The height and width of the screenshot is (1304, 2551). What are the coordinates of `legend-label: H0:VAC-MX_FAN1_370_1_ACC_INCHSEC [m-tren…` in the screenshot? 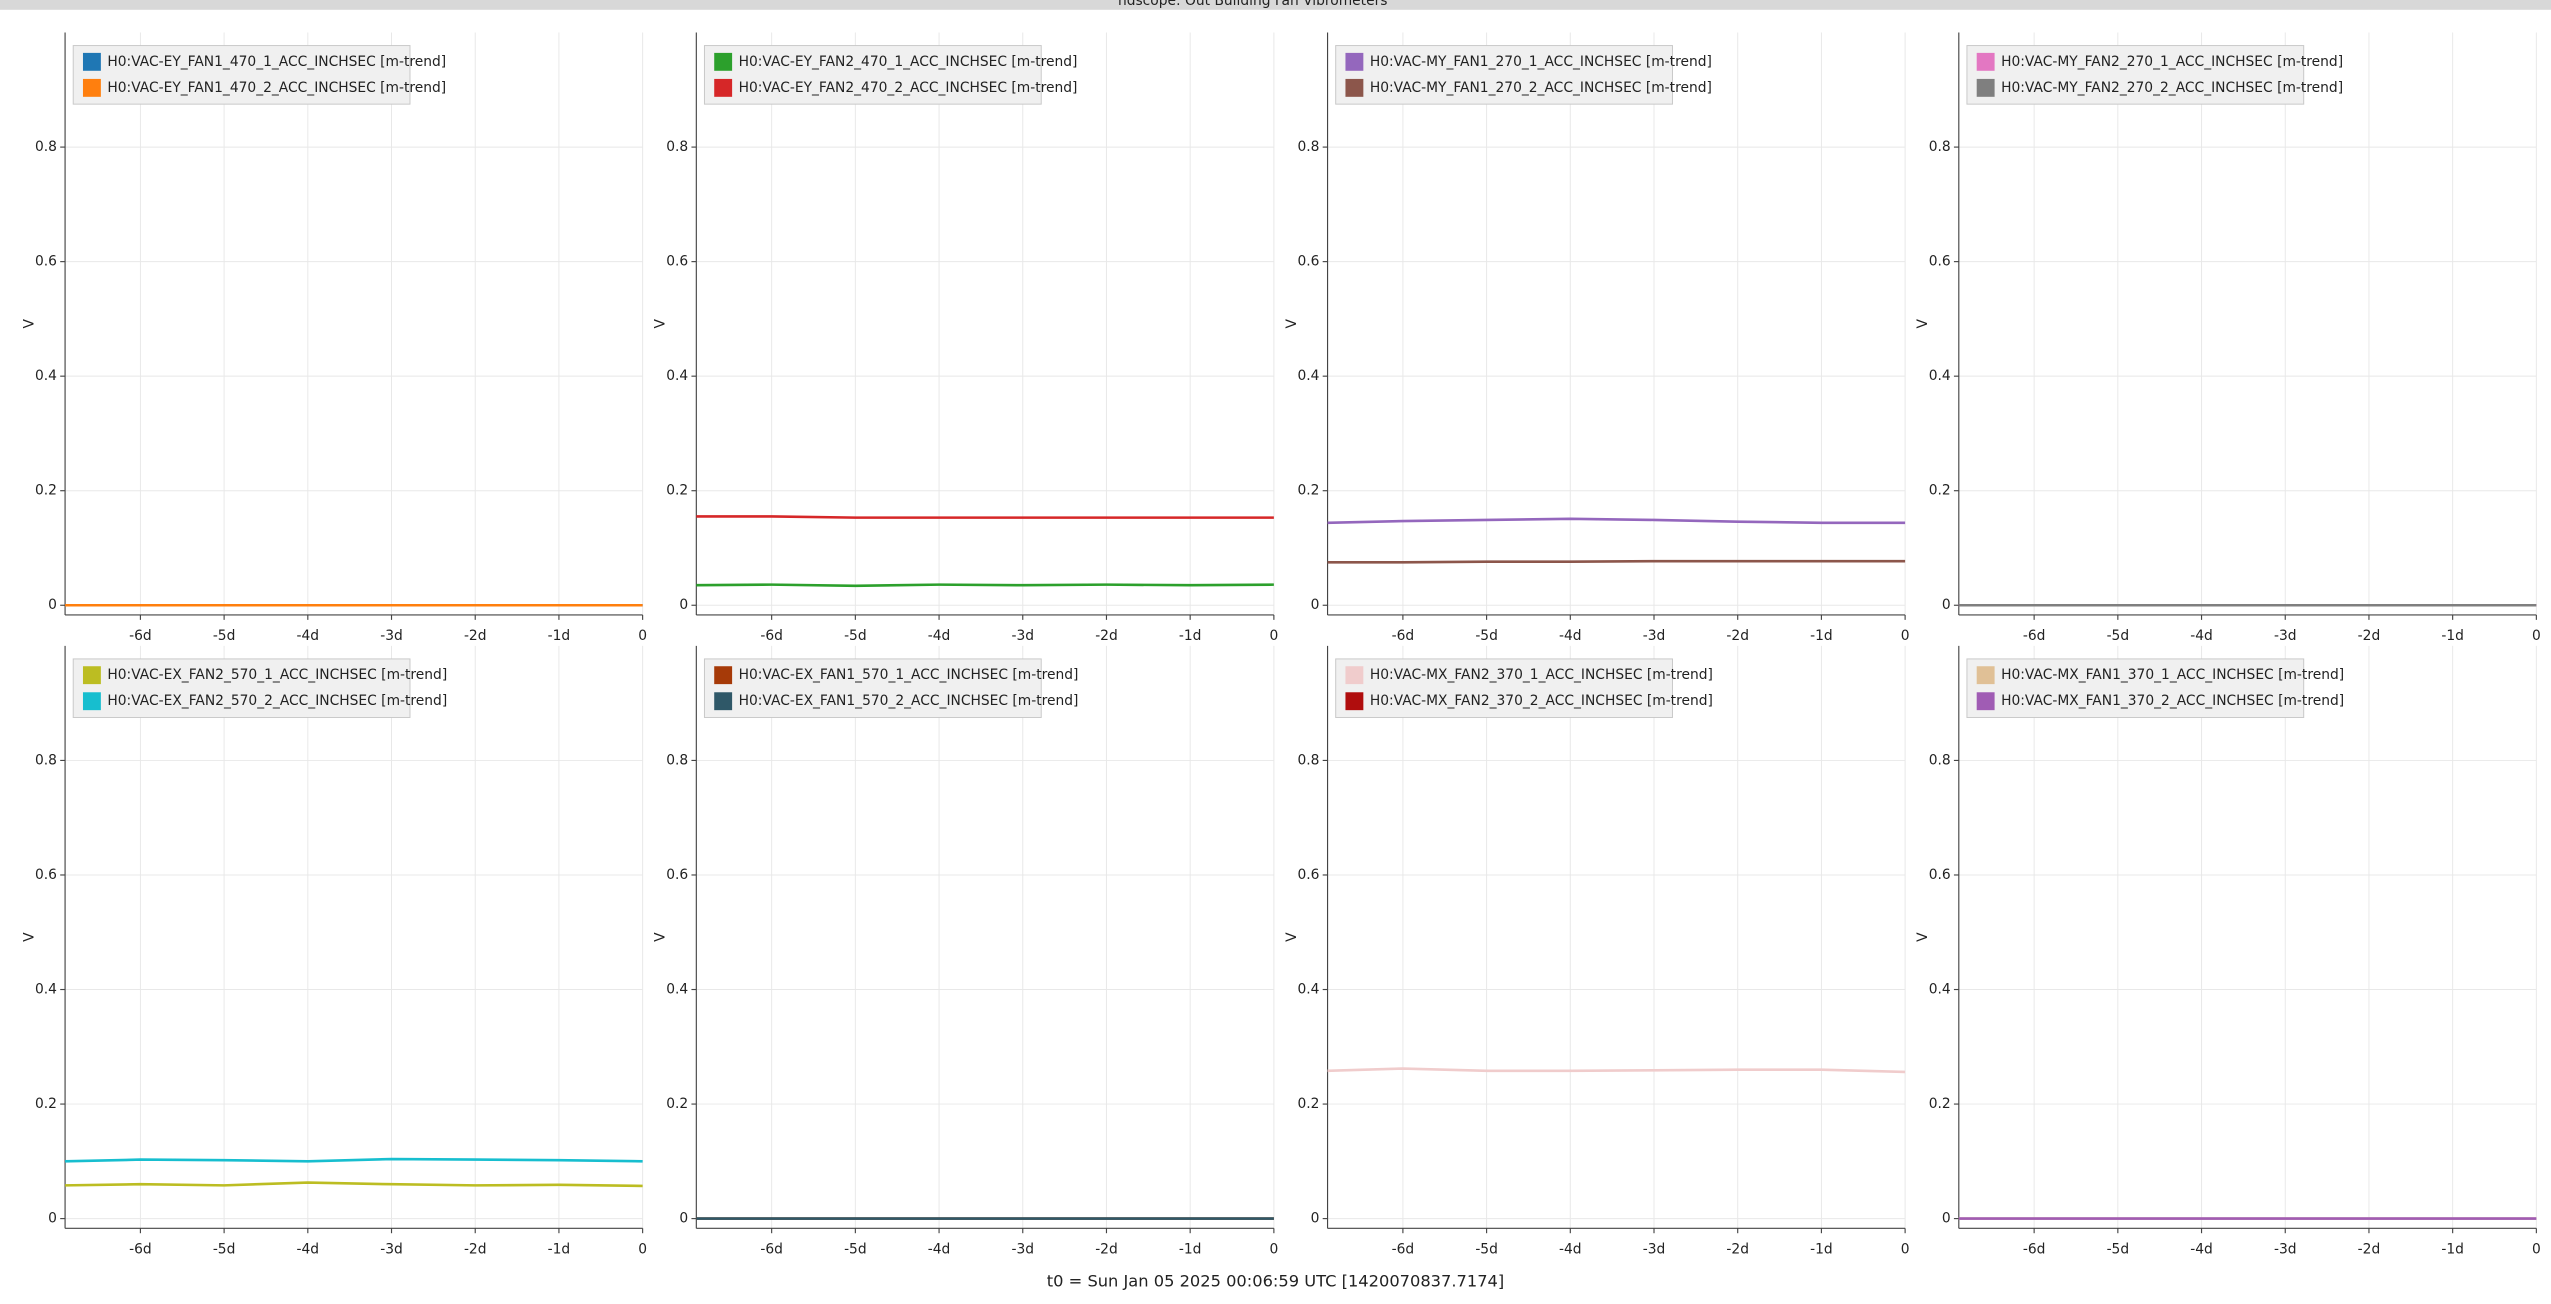 It's located at (2172, 675).